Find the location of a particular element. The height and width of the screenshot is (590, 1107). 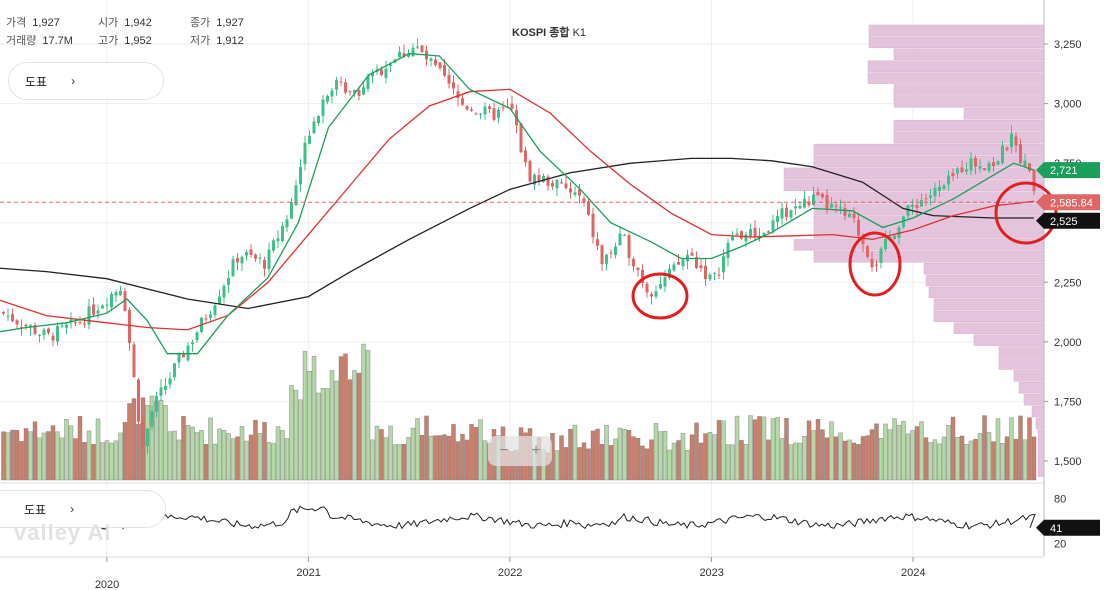

info-high: 고가 1,952 is located at coordinates (125, 41).